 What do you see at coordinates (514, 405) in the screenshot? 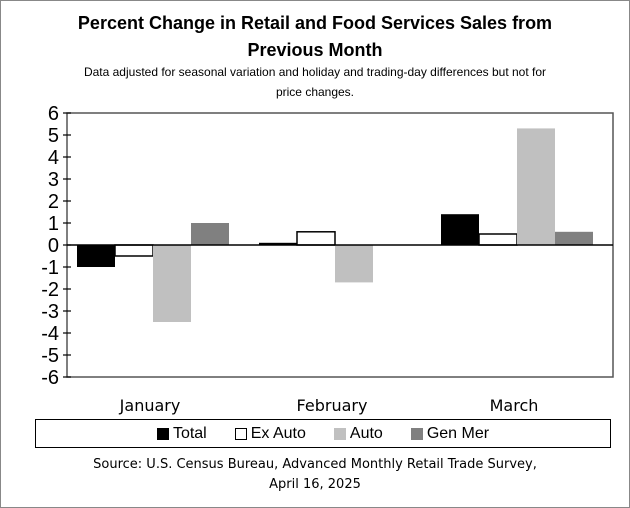
I see `x-tick-label: March` at bounding box center [514, 405].